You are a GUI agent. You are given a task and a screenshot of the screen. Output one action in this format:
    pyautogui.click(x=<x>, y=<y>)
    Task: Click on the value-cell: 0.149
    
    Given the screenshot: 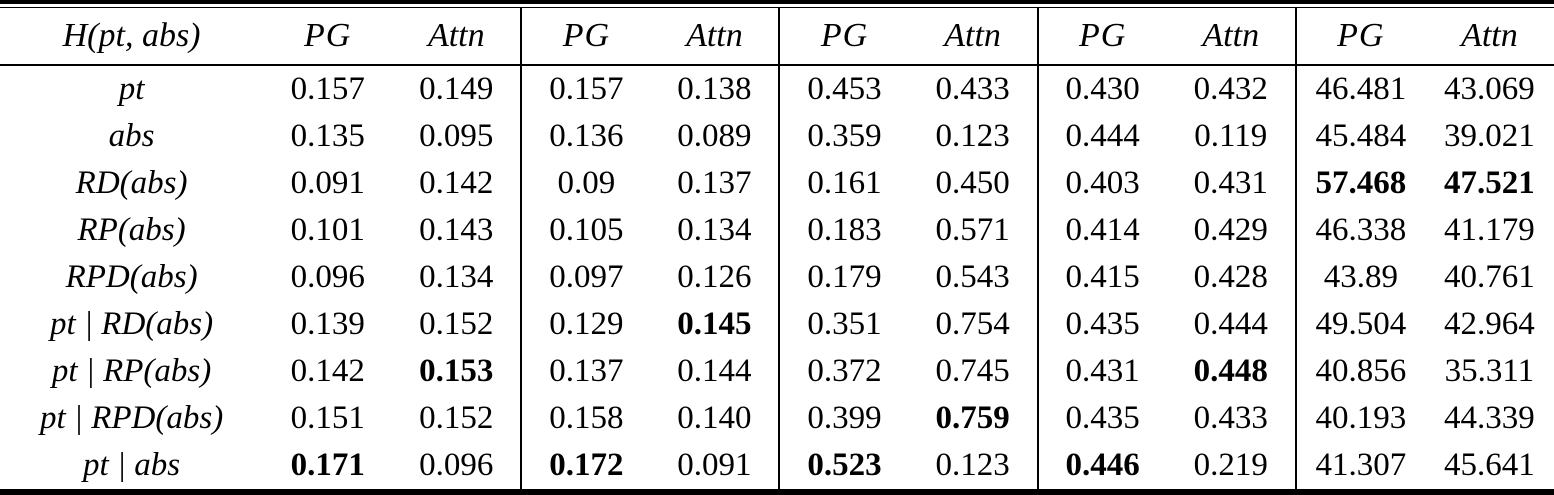 What is the action you would take?
    pyautogui.click(x=456, y=89)
    